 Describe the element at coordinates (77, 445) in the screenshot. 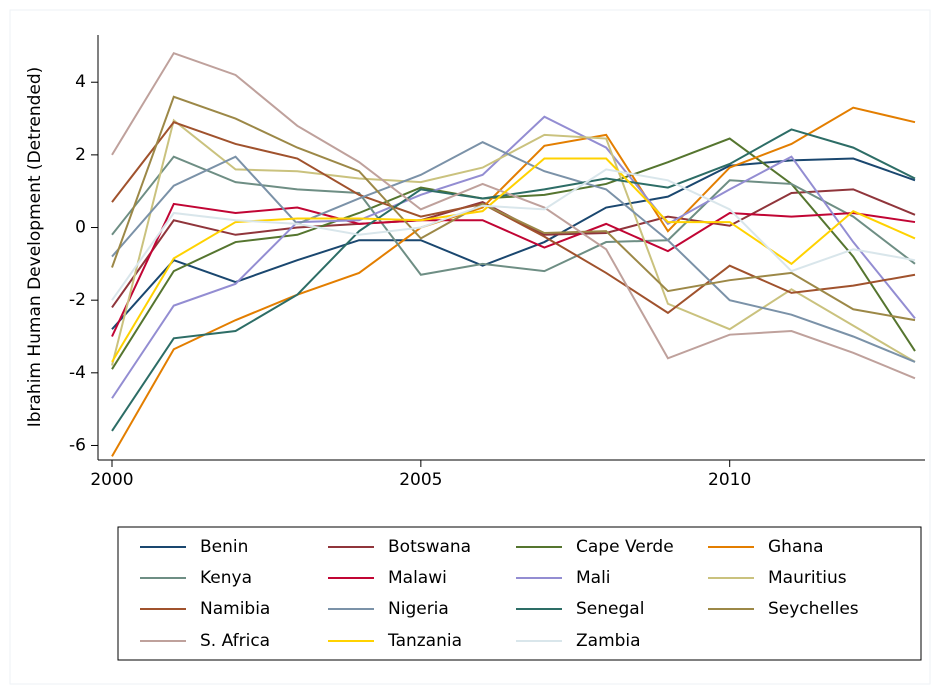

I see `y-tick-label: -6` at that location.